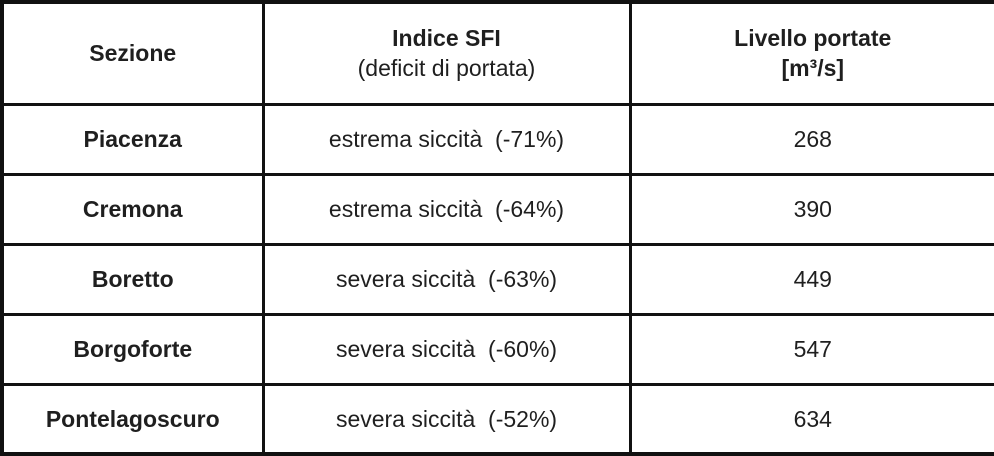 The image size is (994, 456). Describe the element at coordinates (446, 349) in the screenshot. I see `cell-indice-sfi: severa siccità (-60%)` at that location.